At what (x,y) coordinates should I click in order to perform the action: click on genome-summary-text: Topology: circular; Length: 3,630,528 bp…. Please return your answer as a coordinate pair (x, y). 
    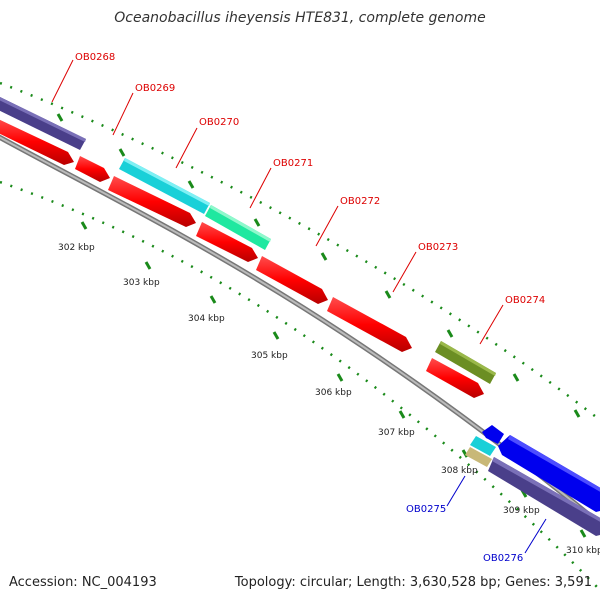
    Looking at the image, I should click on (413, 582).